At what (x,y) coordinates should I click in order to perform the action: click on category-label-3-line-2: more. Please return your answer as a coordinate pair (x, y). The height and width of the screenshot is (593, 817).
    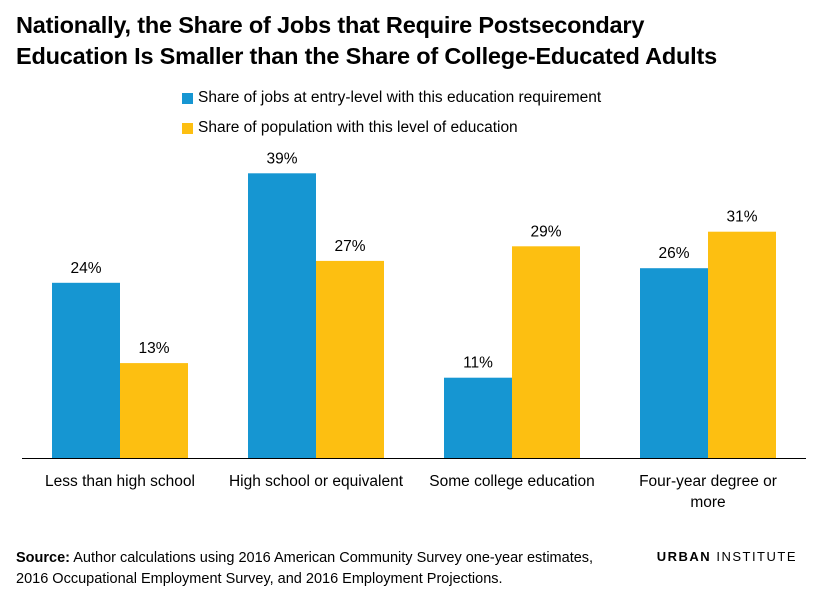
    Looking at the image, I should click on (707, 502).